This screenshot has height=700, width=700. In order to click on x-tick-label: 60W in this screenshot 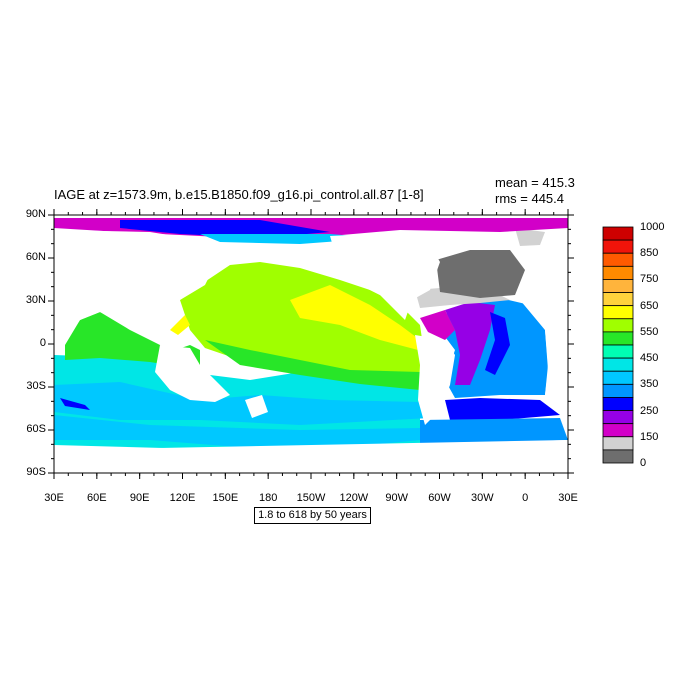, I will do `click(439, 498)`.